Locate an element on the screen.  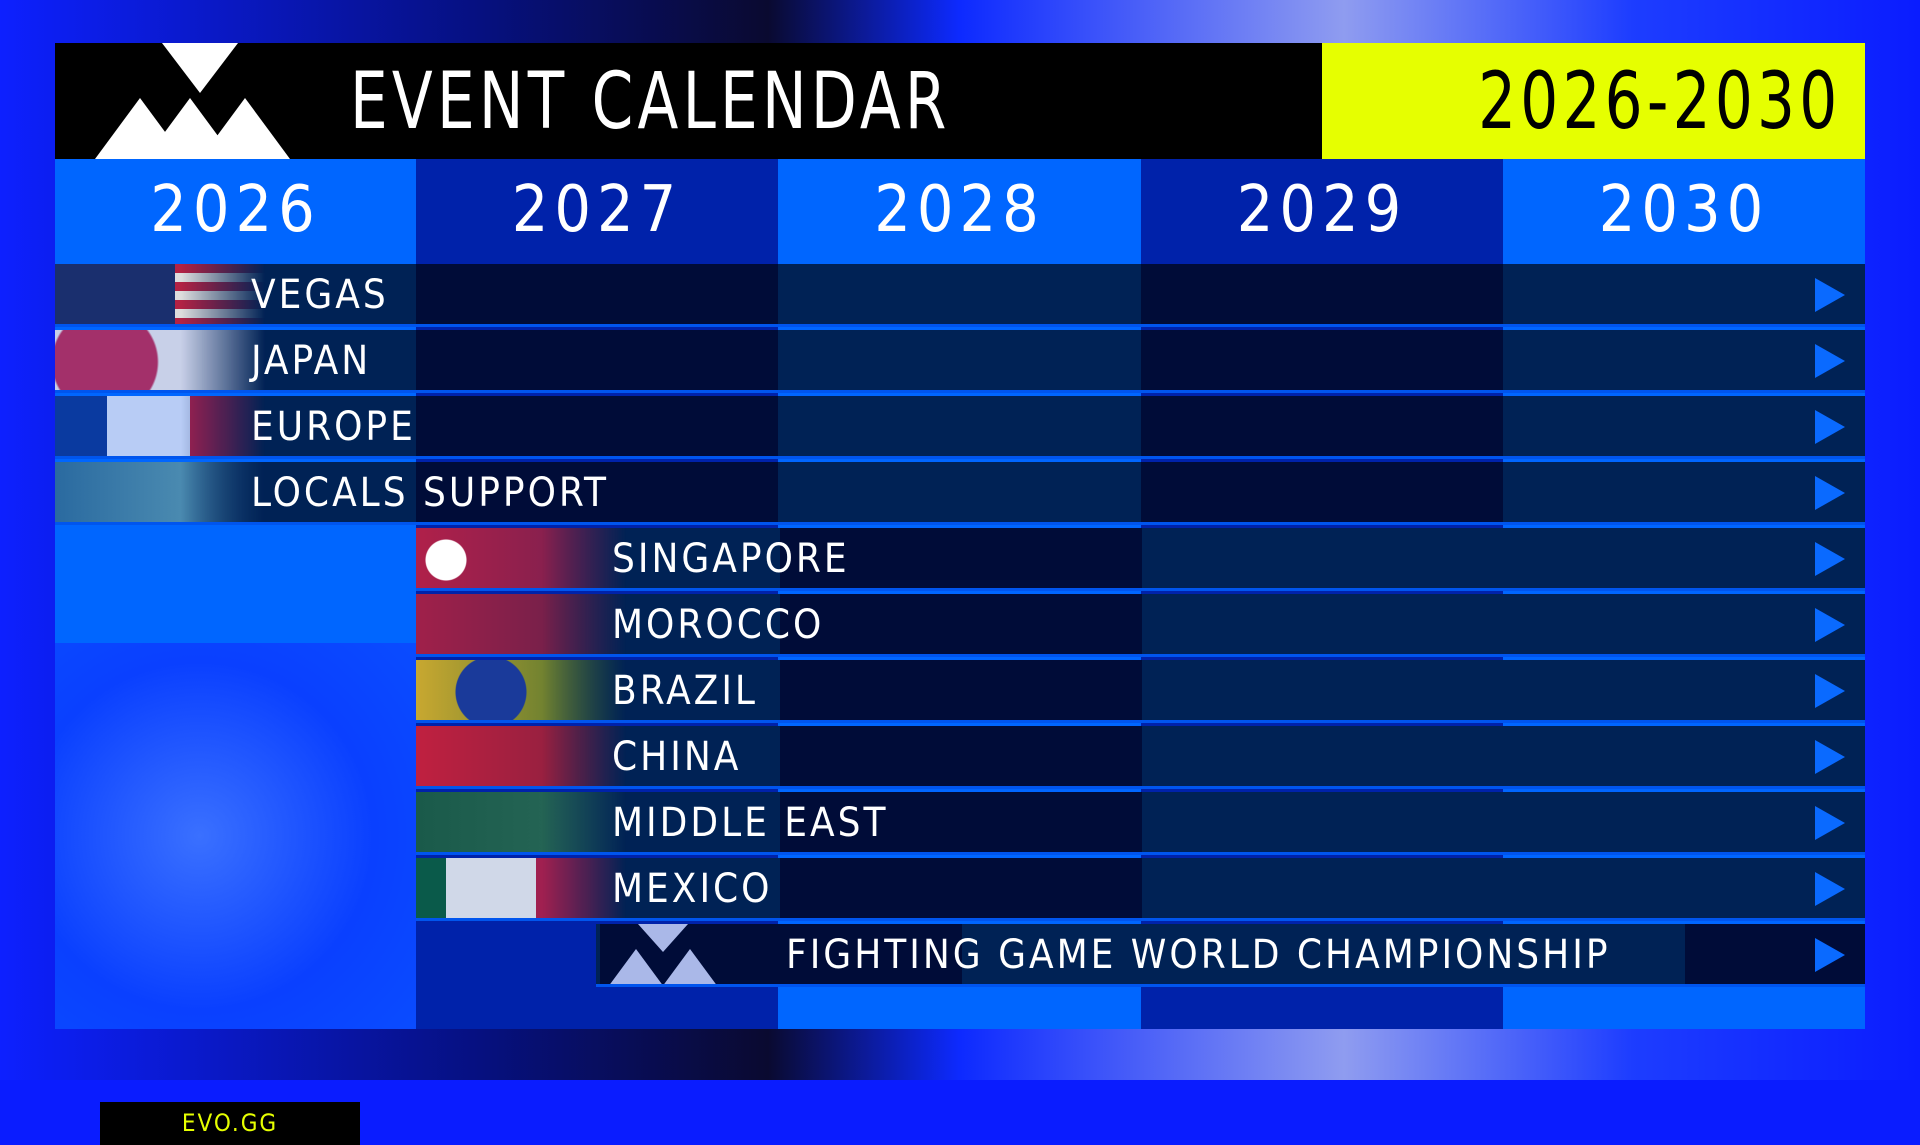
event-label: BRAZIL is located at coordinates (685, 691).